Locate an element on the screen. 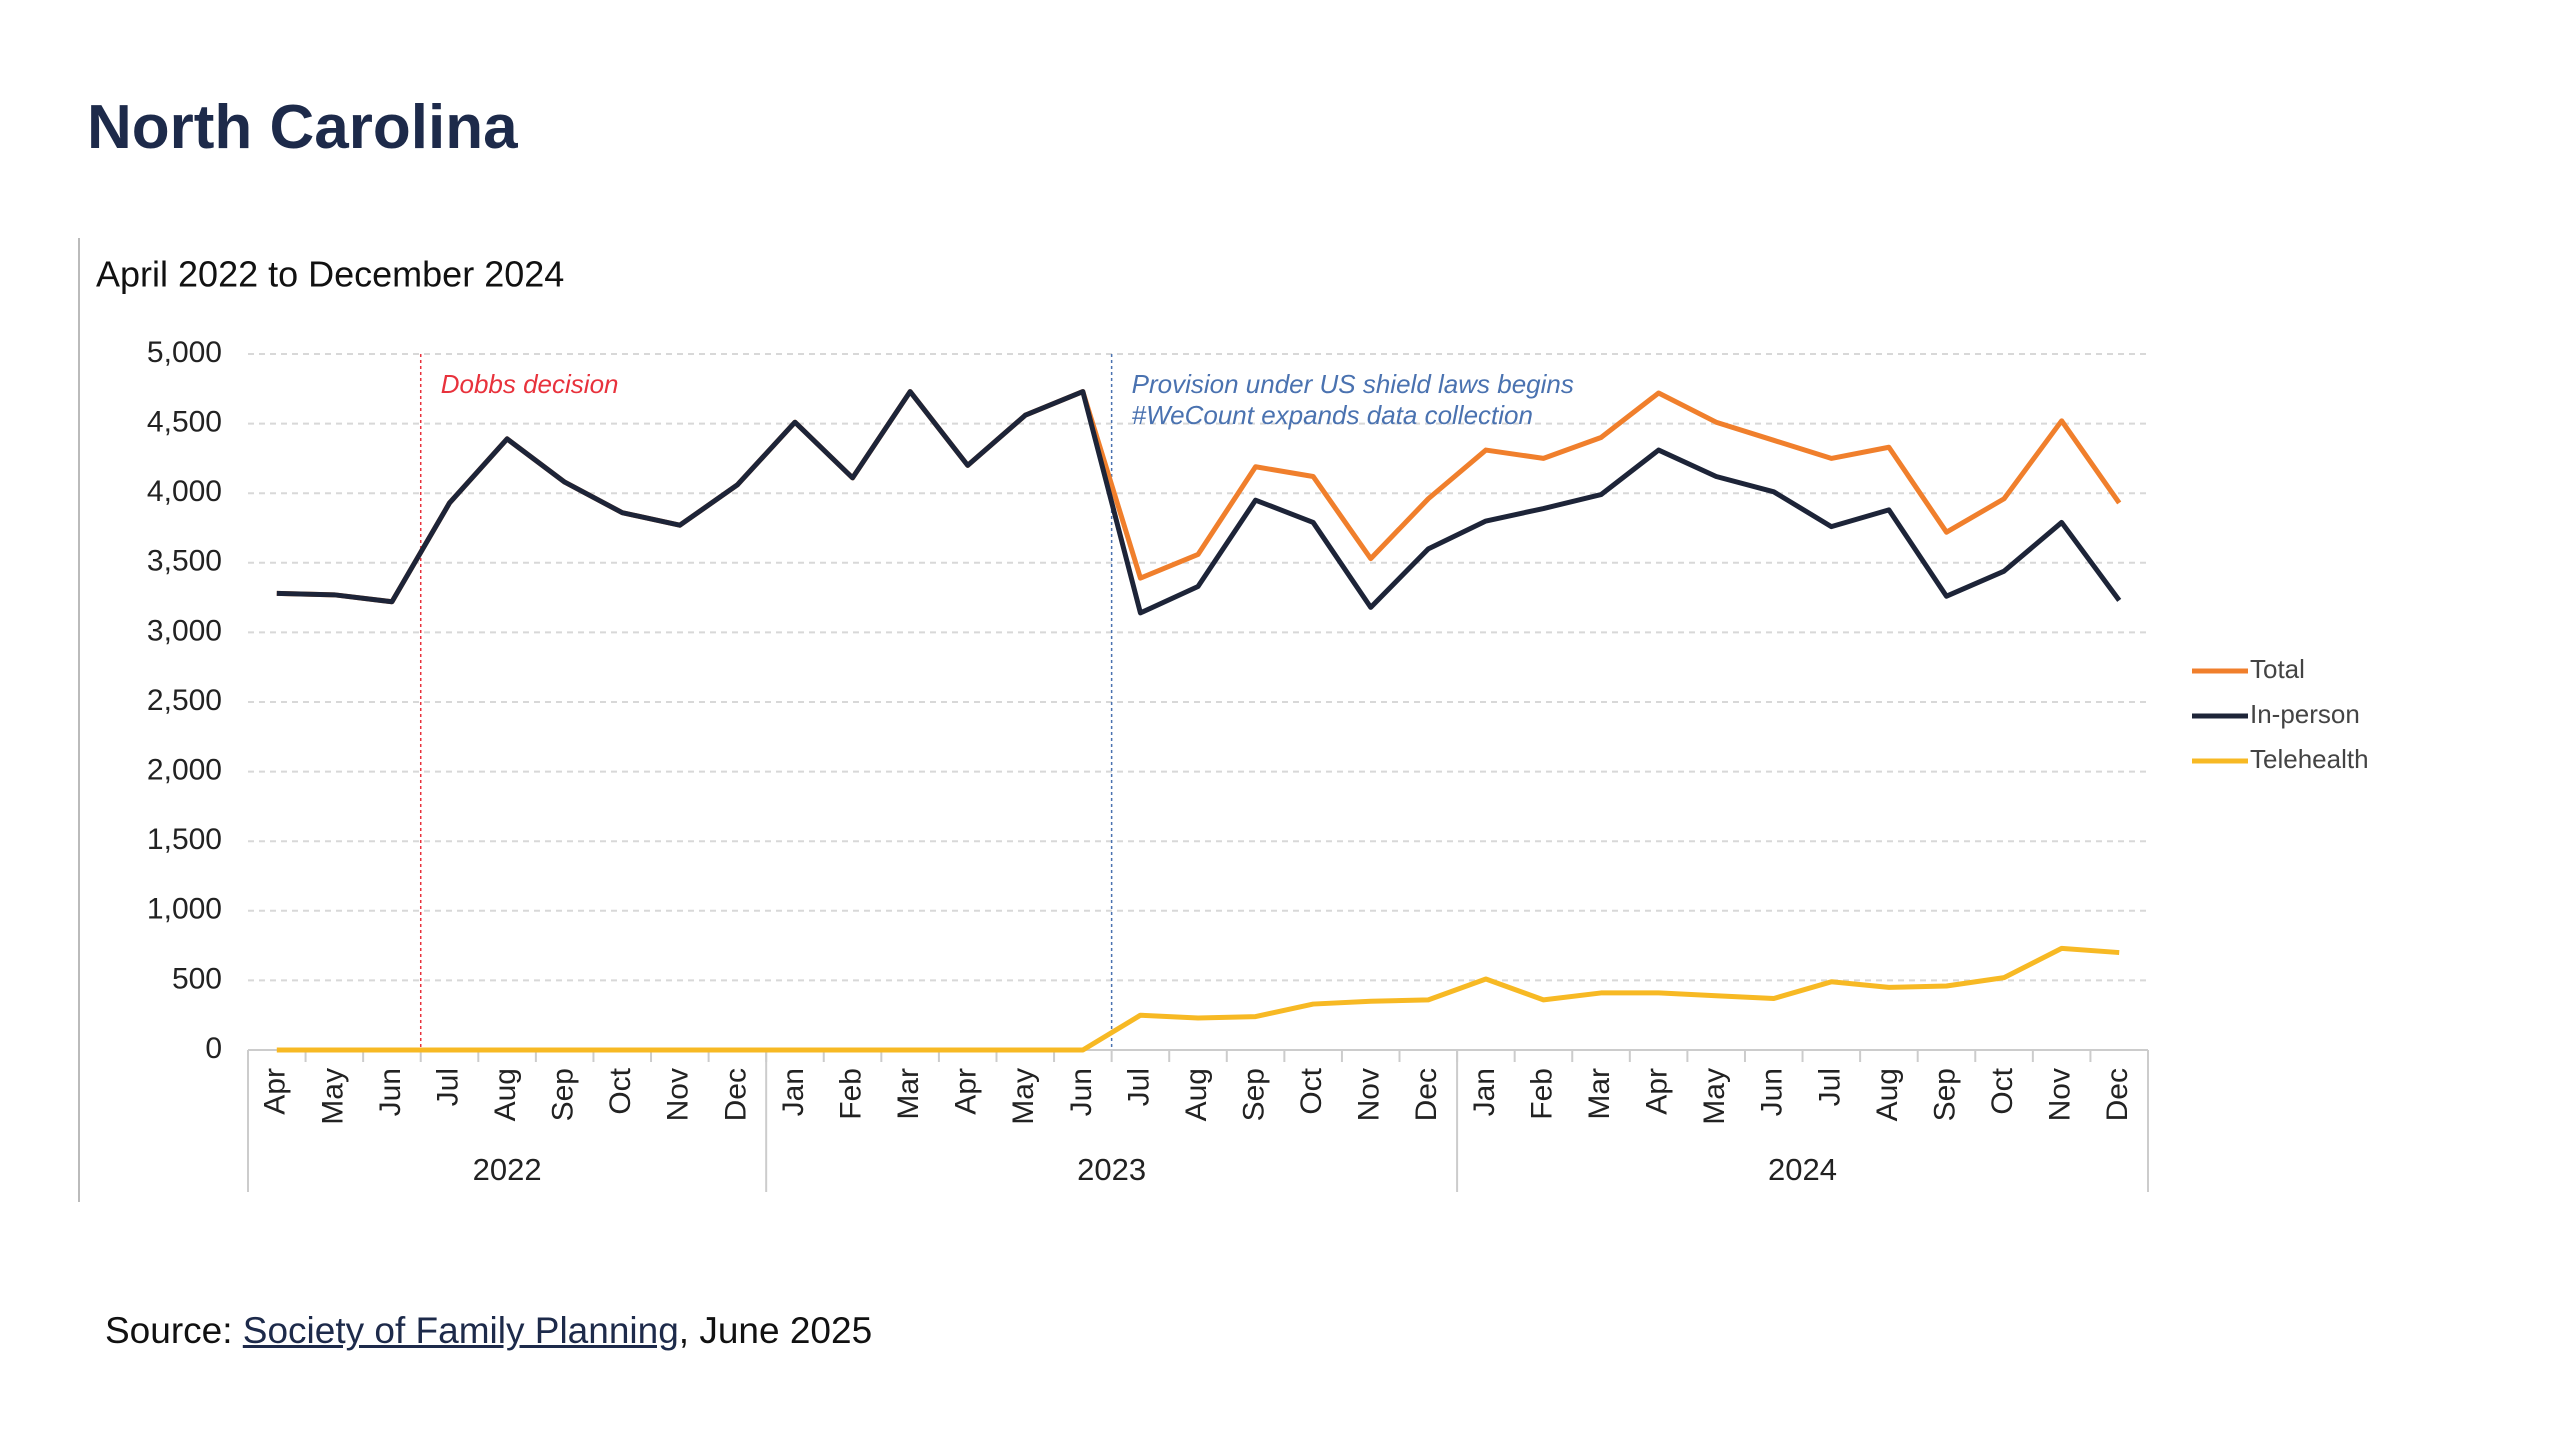 The height and width of the screenshot is (1440, 2560). annotation-text: Dobbs decision is located at coordinates (530, 384).